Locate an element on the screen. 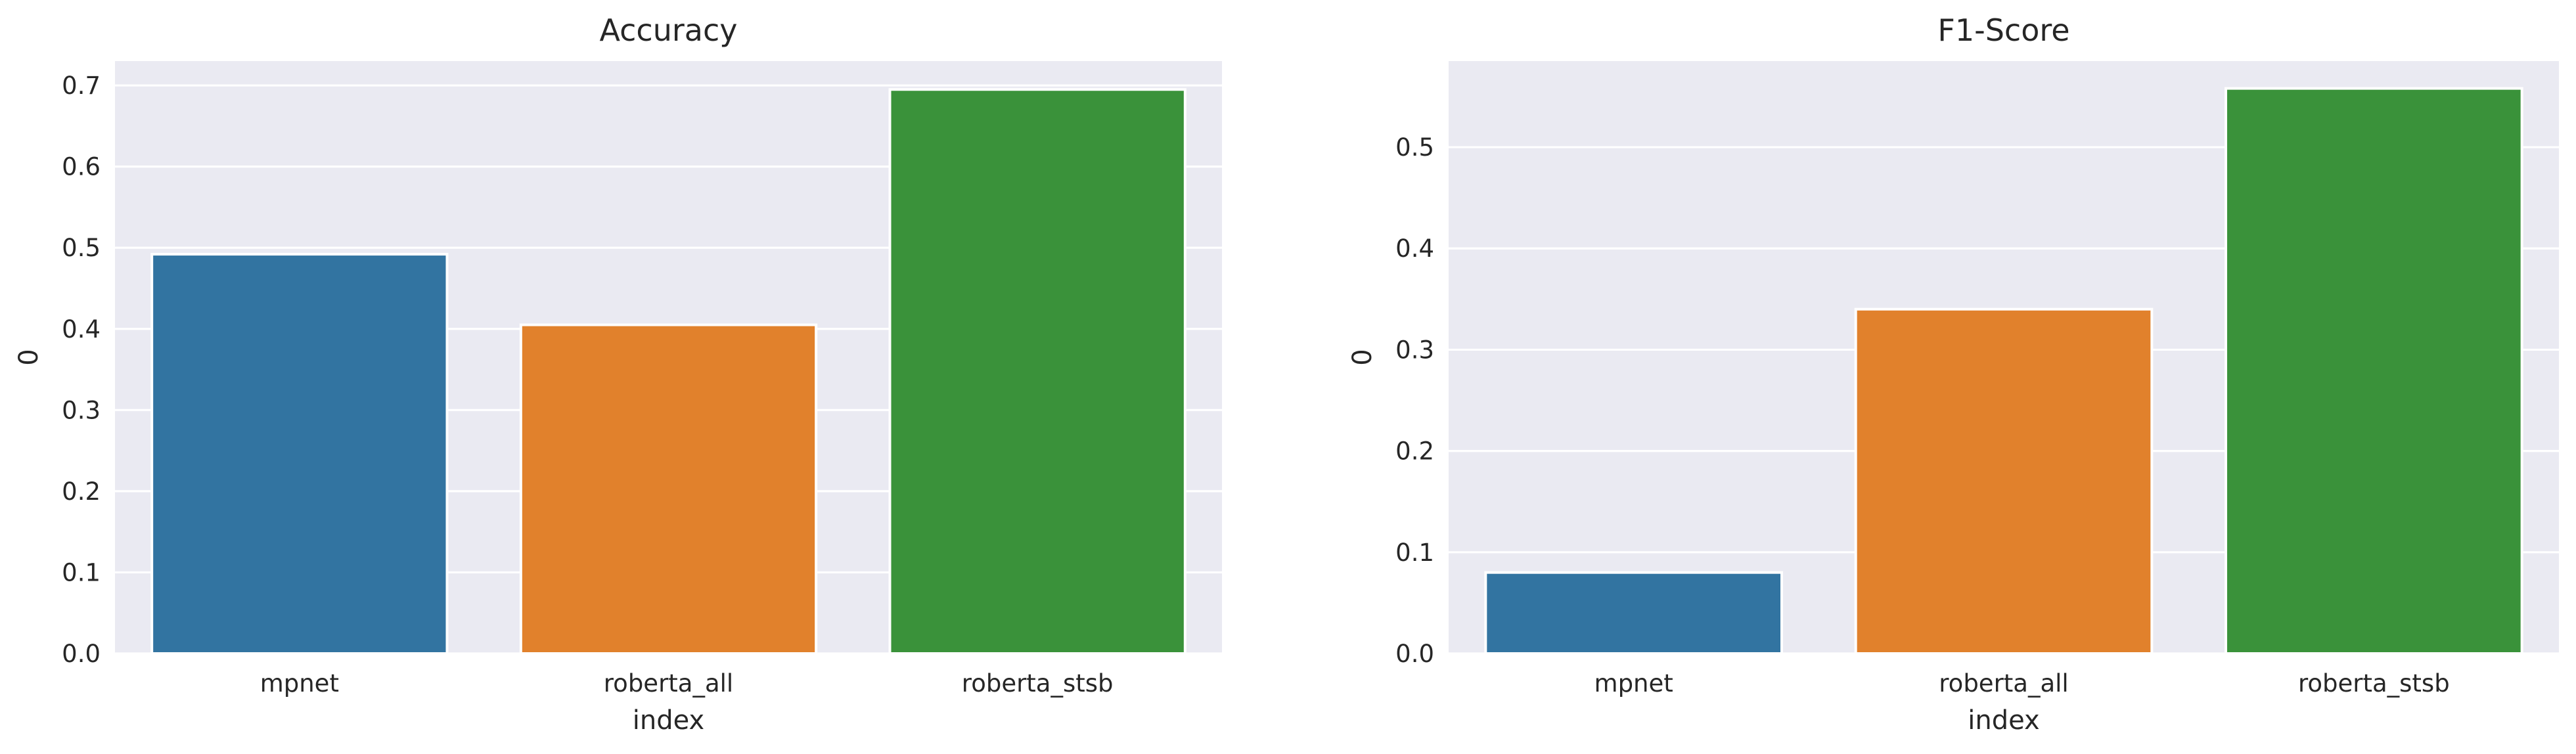  chart-title: Accuracy is located at coordinates (668, 30).